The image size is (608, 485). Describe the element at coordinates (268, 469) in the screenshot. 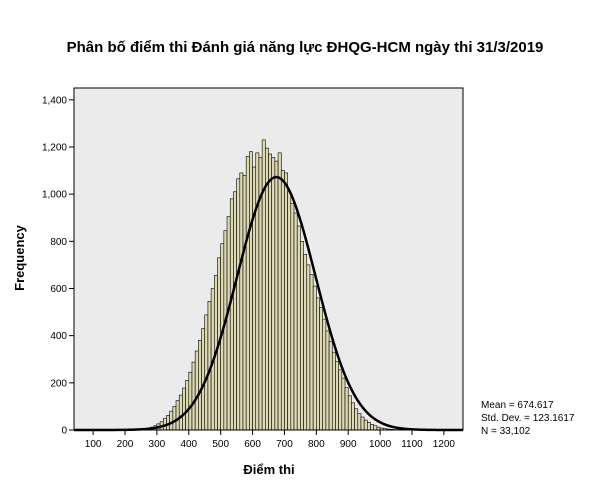

I see `x-axis-title: Điểm thi` at that location.